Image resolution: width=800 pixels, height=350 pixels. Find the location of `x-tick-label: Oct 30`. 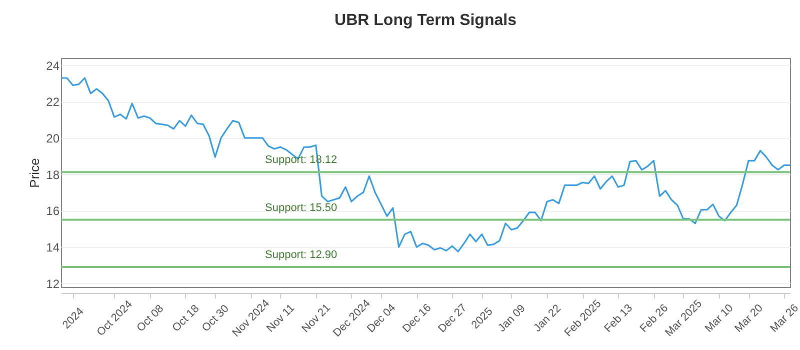

x-tick-label: Oct 30 is located at coordinates (216, 318).